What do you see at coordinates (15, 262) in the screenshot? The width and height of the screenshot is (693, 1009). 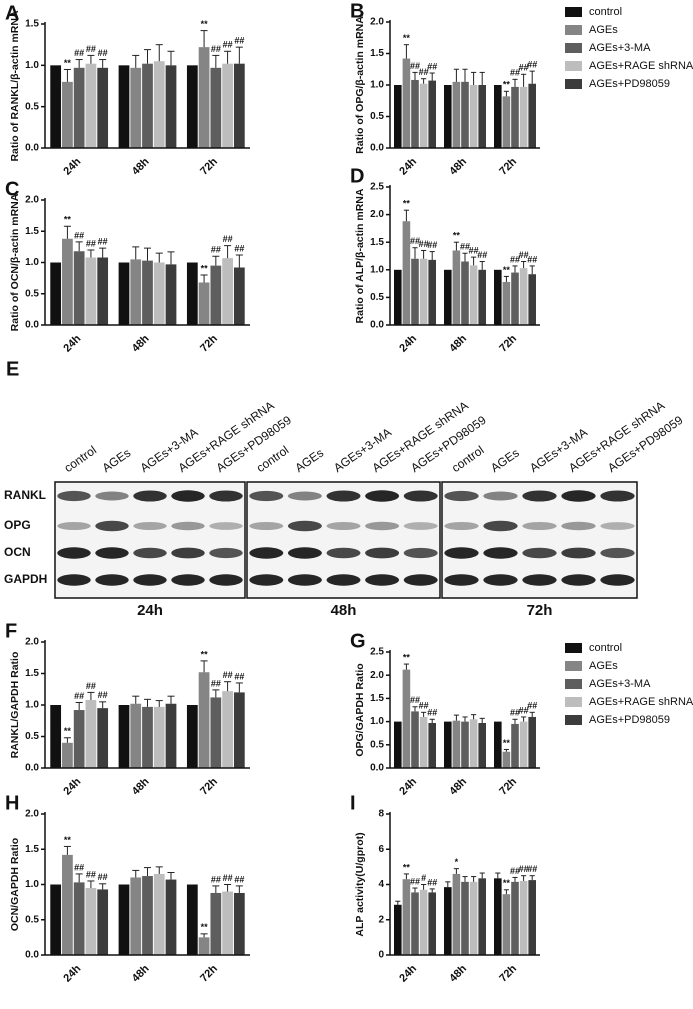 I see `y-axis-label: Ratio of OCN/β-actin mRNA` at bounding box center [15, 262].